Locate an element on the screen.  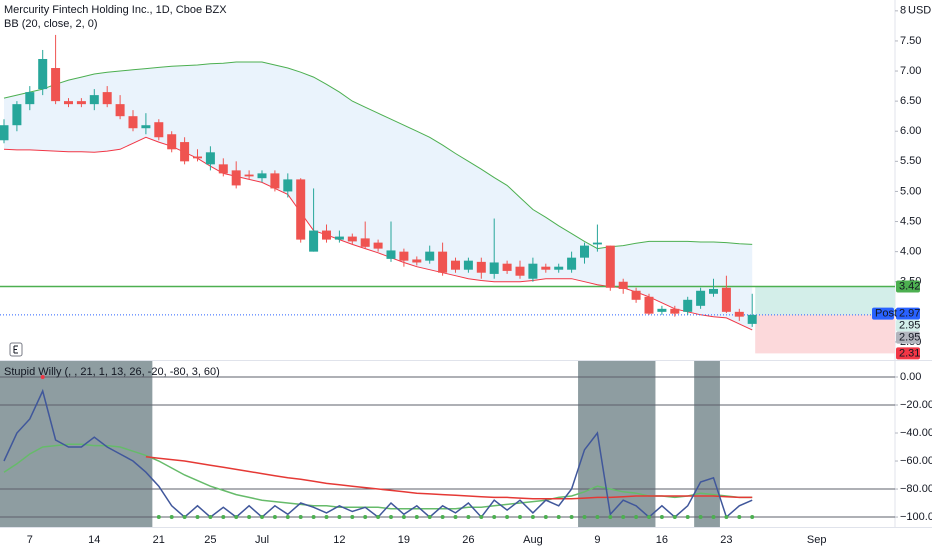
y-tick-label: 4.50 is located at coordinates (910, 221).